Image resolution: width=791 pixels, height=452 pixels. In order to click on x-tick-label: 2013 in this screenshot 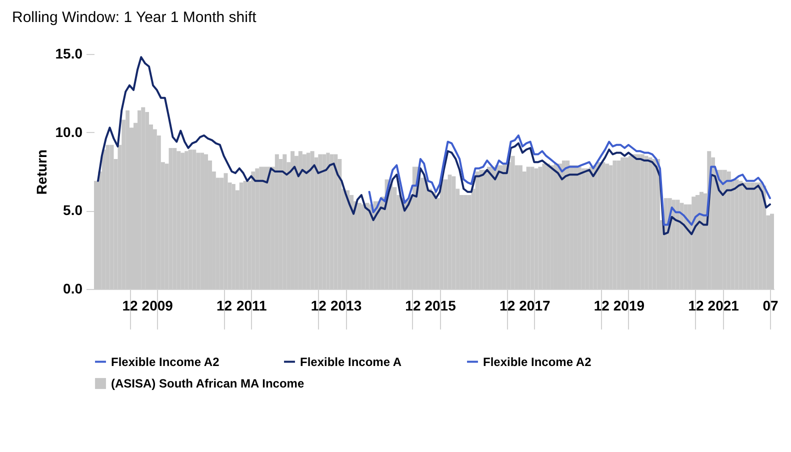, I will do `click(346, 306)`.